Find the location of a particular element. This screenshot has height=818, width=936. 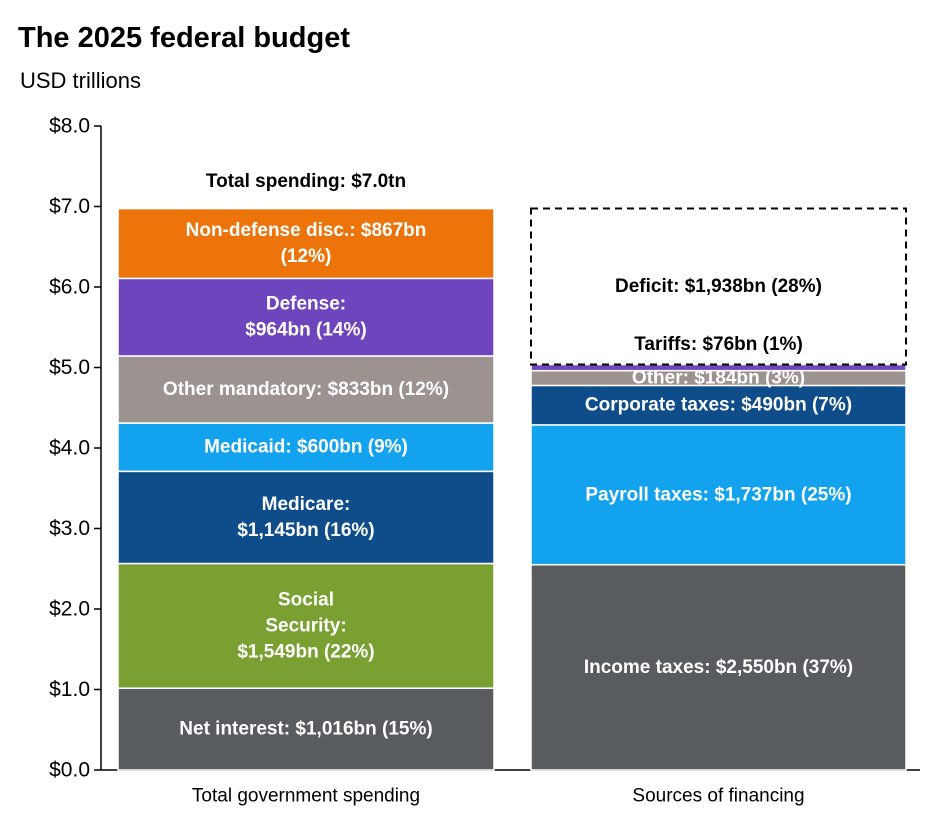

segment-label: Security: is located at coordinates (305, 625).